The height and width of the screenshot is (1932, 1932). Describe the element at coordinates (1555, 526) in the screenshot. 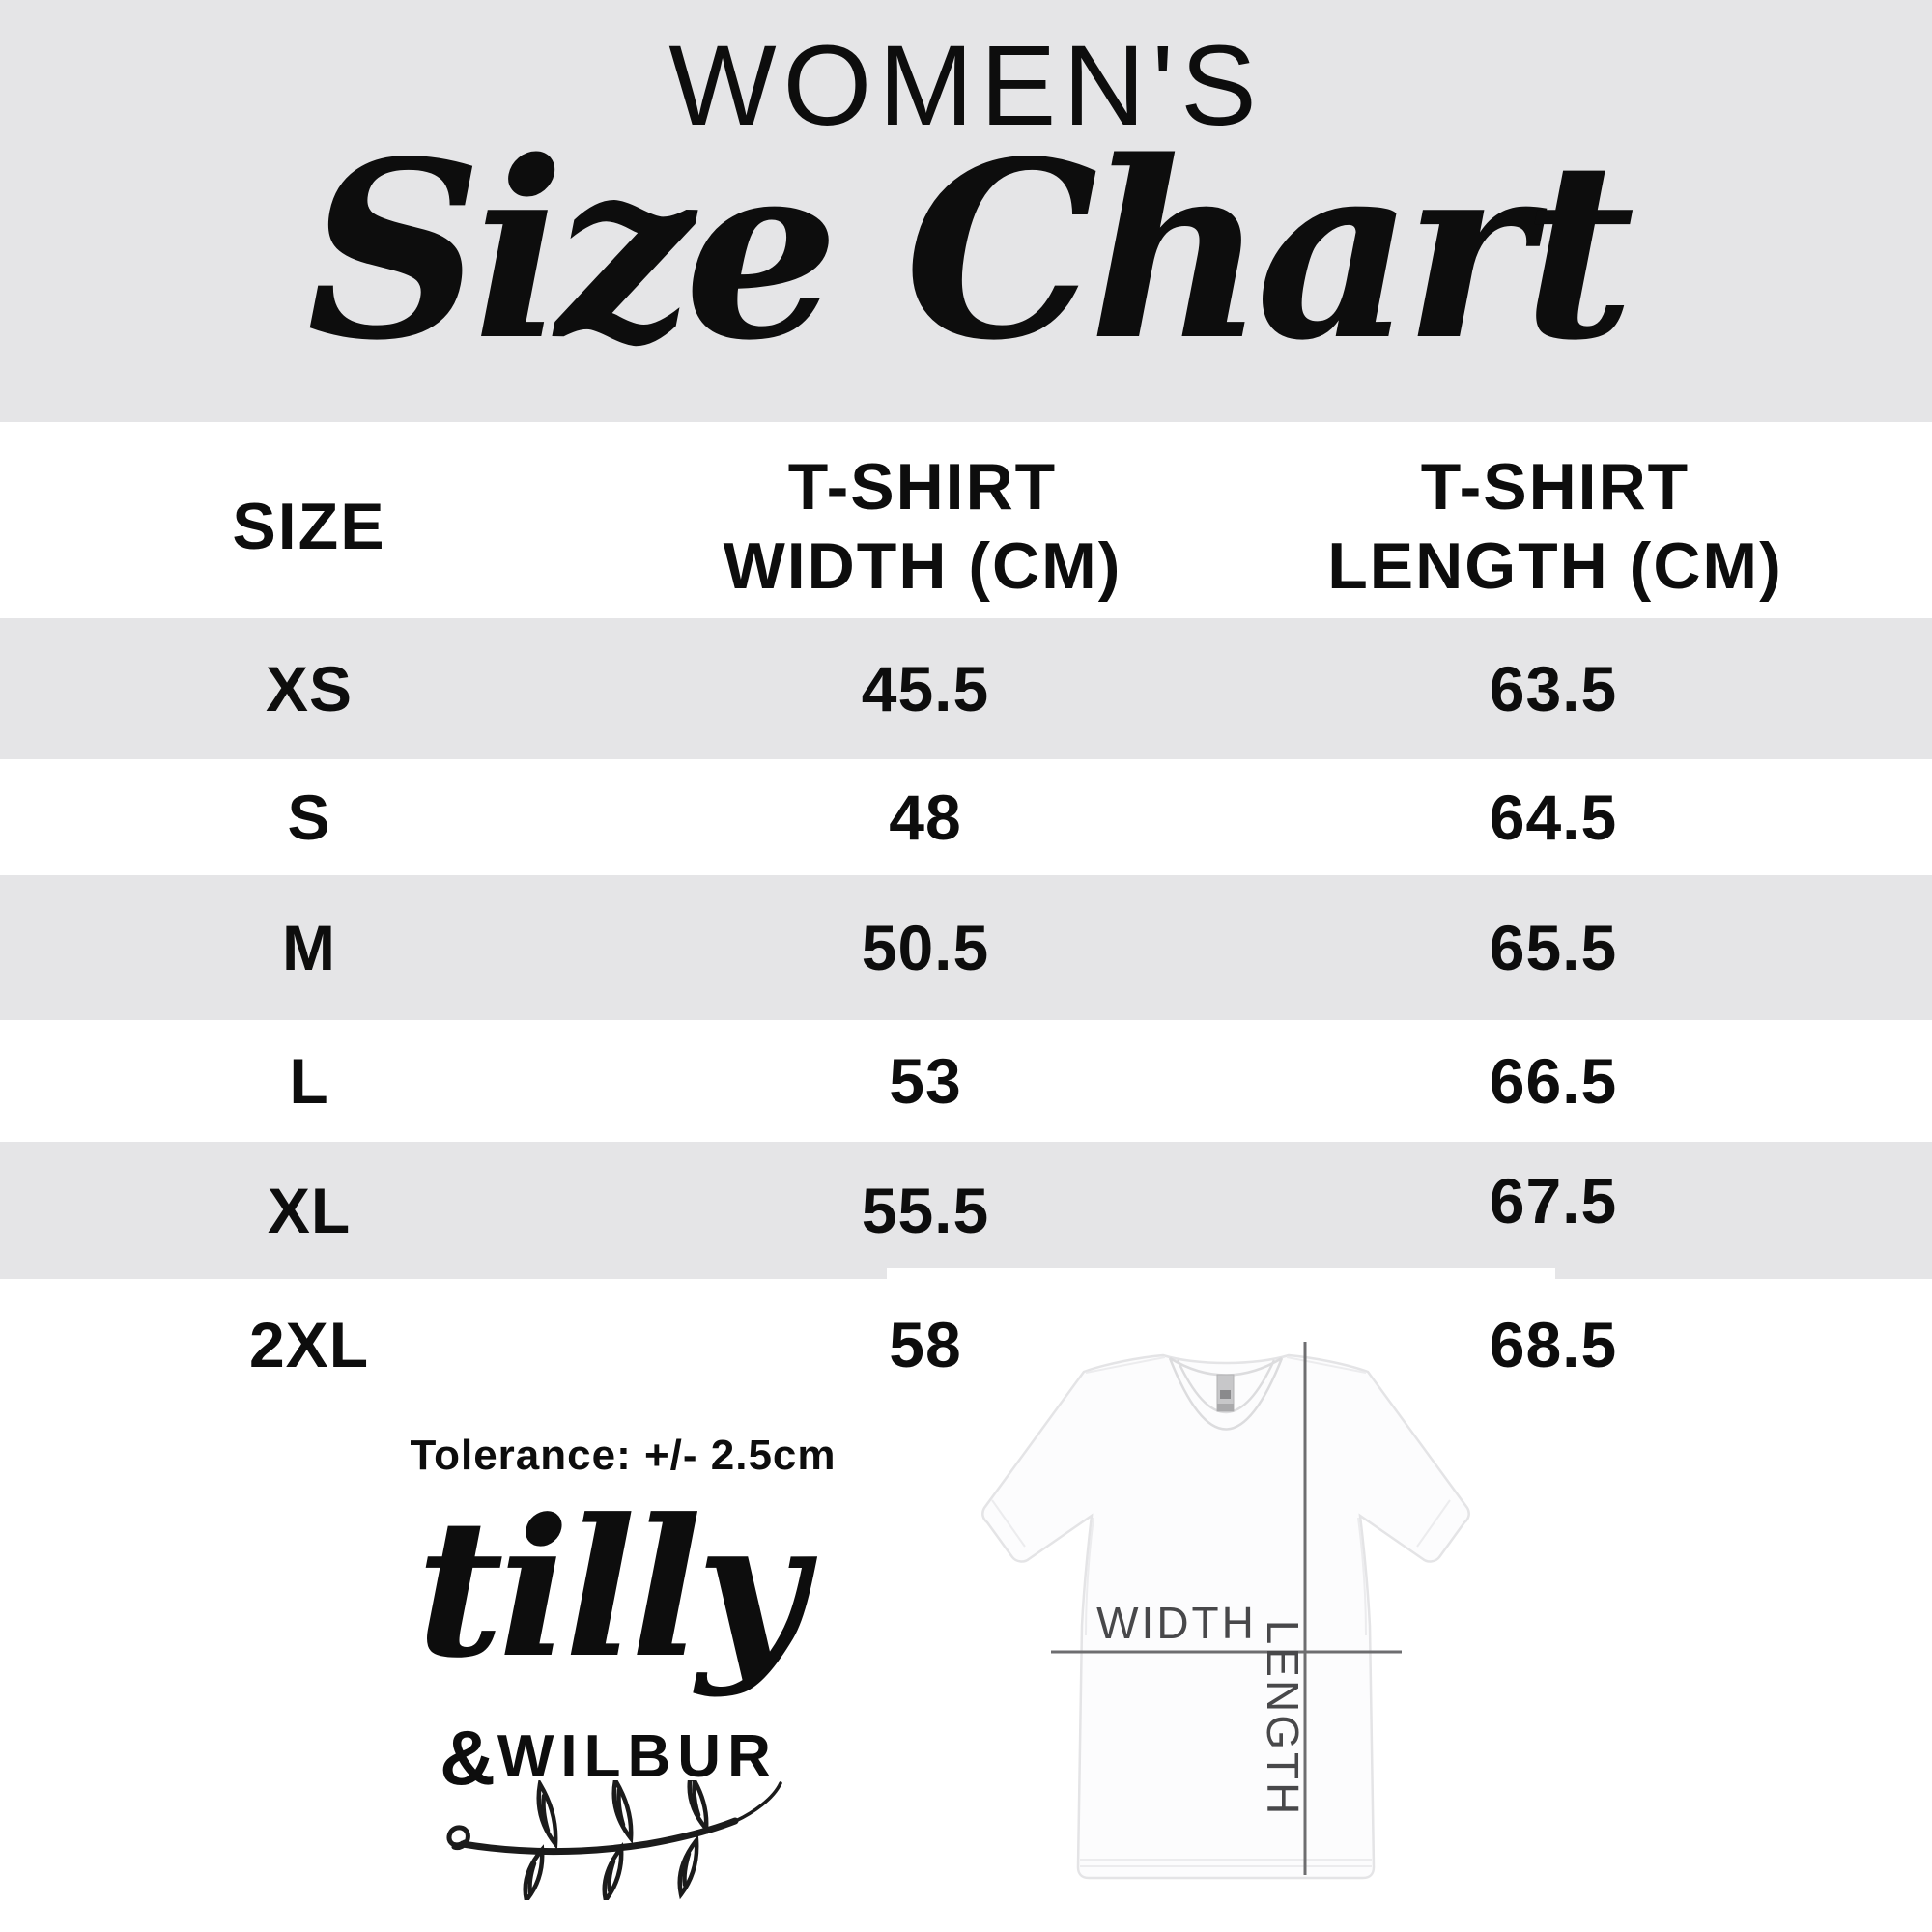

I see `column-header-length: T-SHIRT LENGTH (CM)` at that location.